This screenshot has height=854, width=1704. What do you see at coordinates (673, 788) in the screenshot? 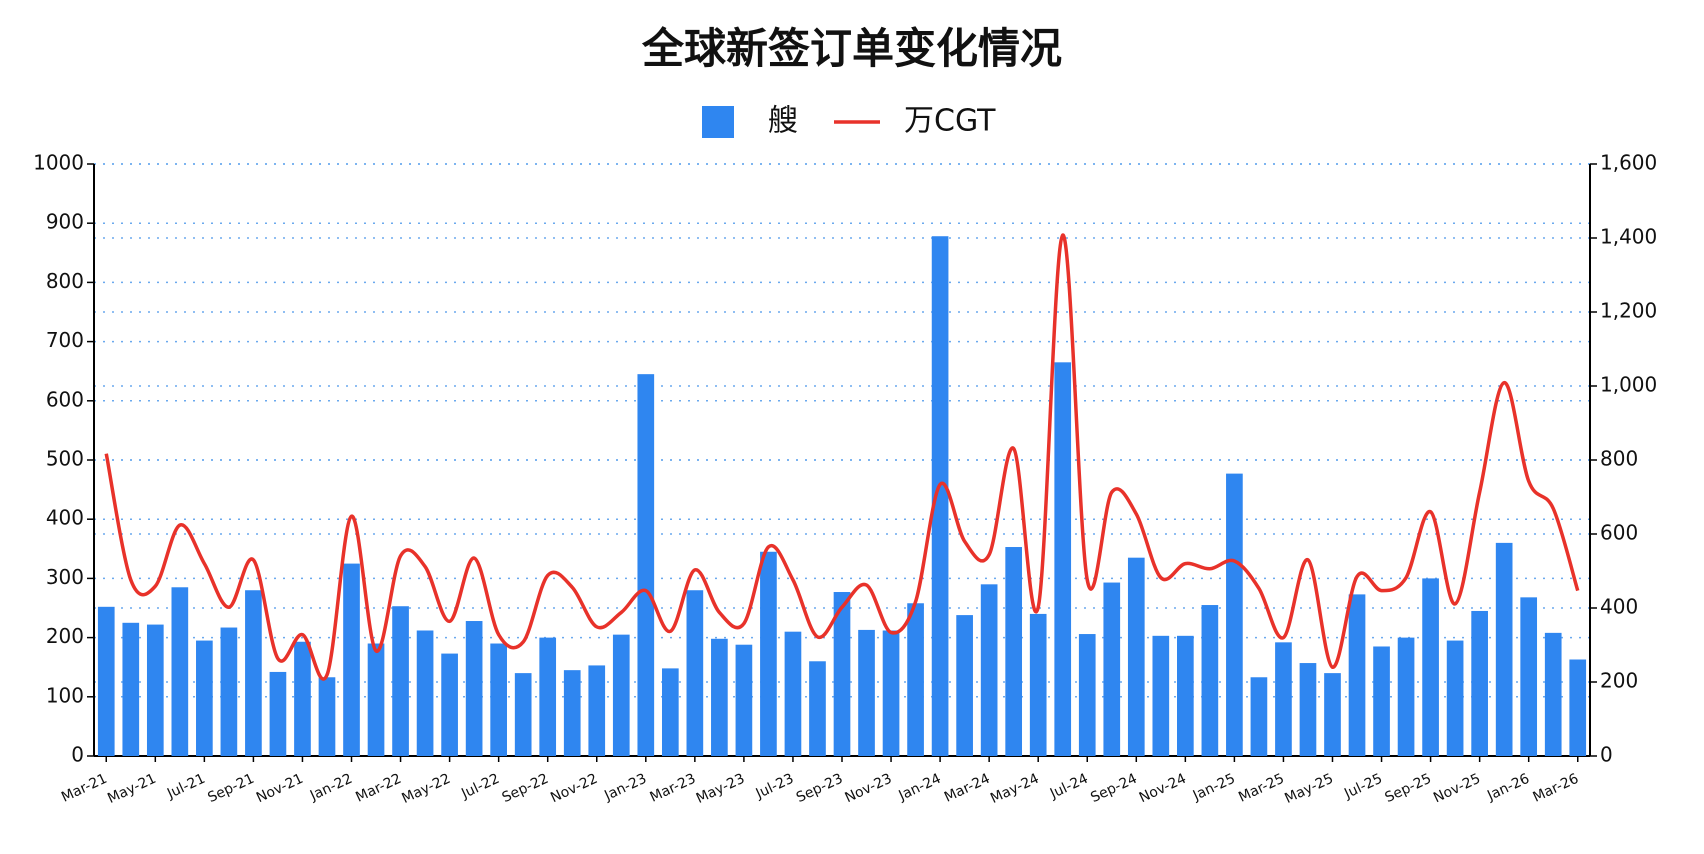
I see `x-tick-label: Mar-23` at bounding box center [673, 788].